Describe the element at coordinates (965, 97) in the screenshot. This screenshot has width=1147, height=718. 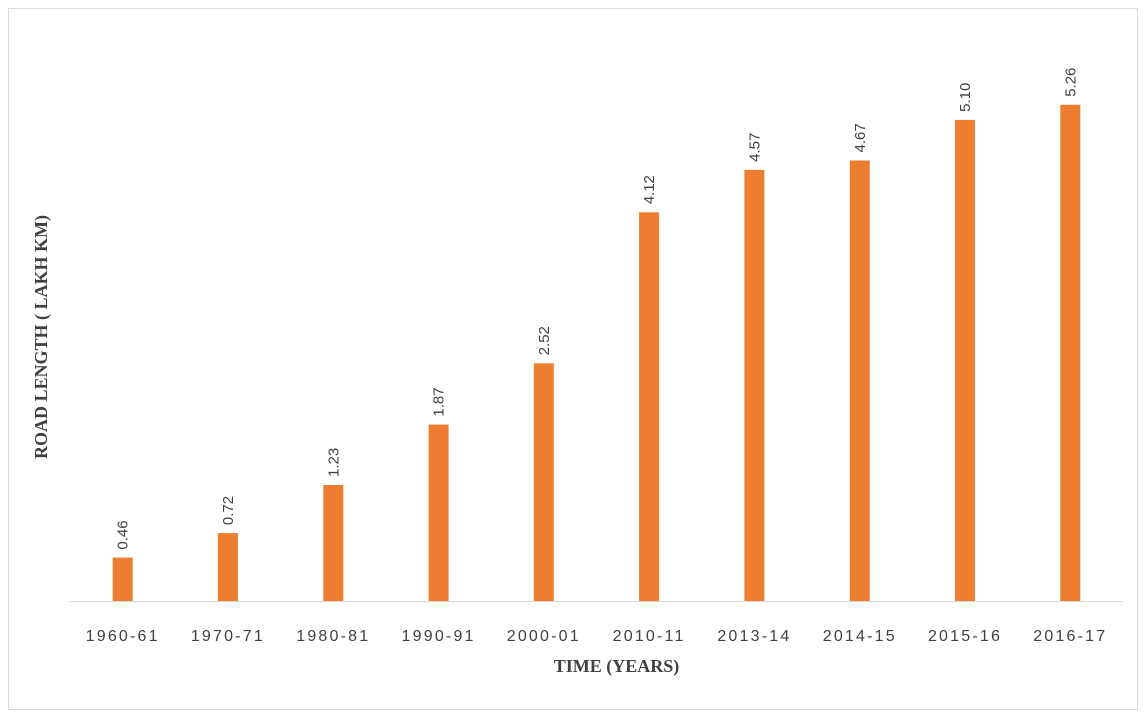
I see `data-label-2015-16: 5.10` at that location.